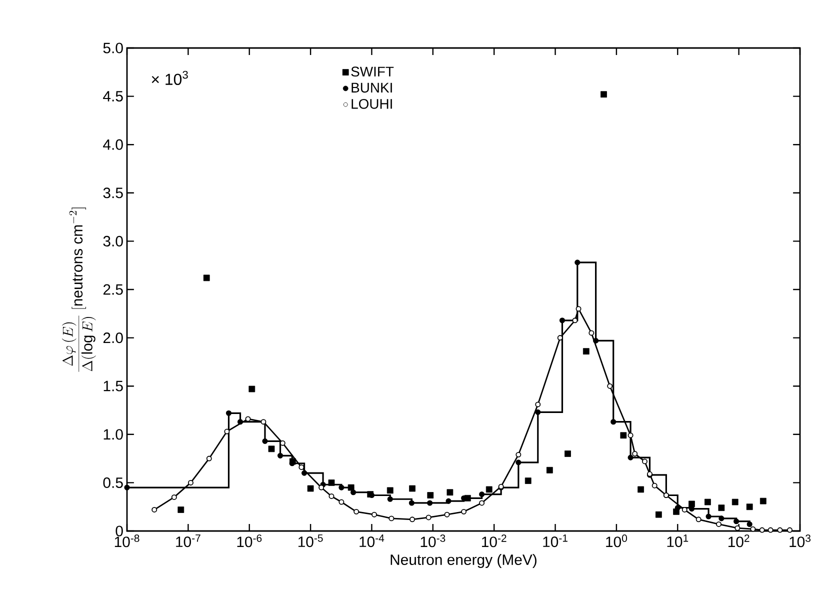 The width and height of the screenshot is (831, 601). What do you see at coordinates (372, 103) in the screenshot?
I see `legend-label: LOUHI` at bounding box center [372, 103].